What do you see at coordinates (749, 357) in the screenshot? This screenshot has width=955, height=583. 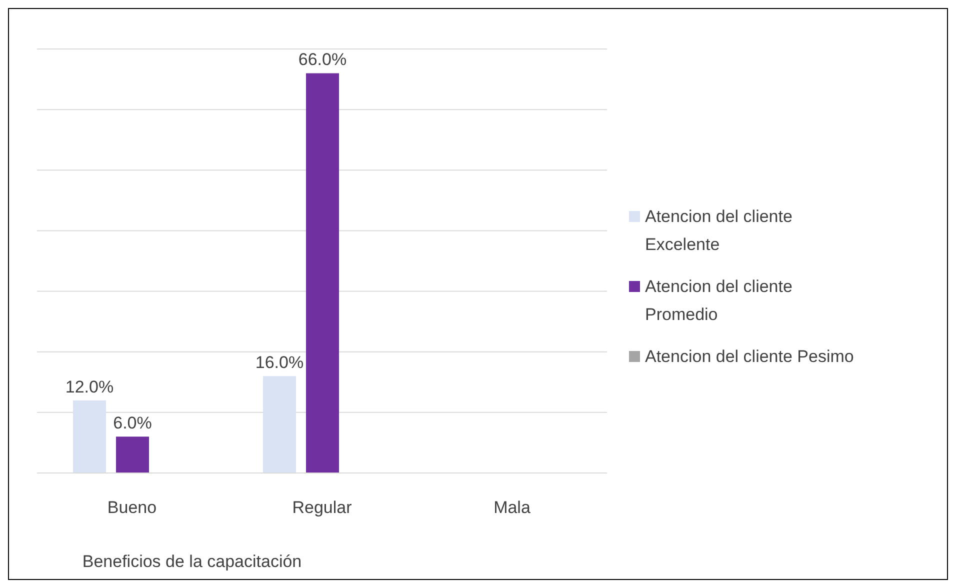 I see `legend-label: Atencion del cliente Pesimo` at bounding box center [749, 357].